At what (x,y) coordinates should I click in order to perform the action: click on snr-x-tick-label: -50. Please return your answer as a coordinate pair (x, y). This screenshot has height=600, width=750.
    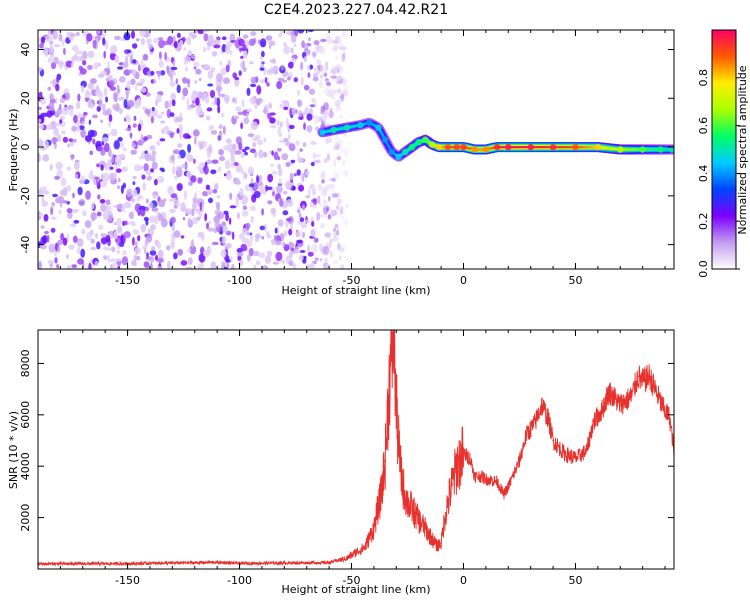
    Looking at the image, I should click on (352, 580).